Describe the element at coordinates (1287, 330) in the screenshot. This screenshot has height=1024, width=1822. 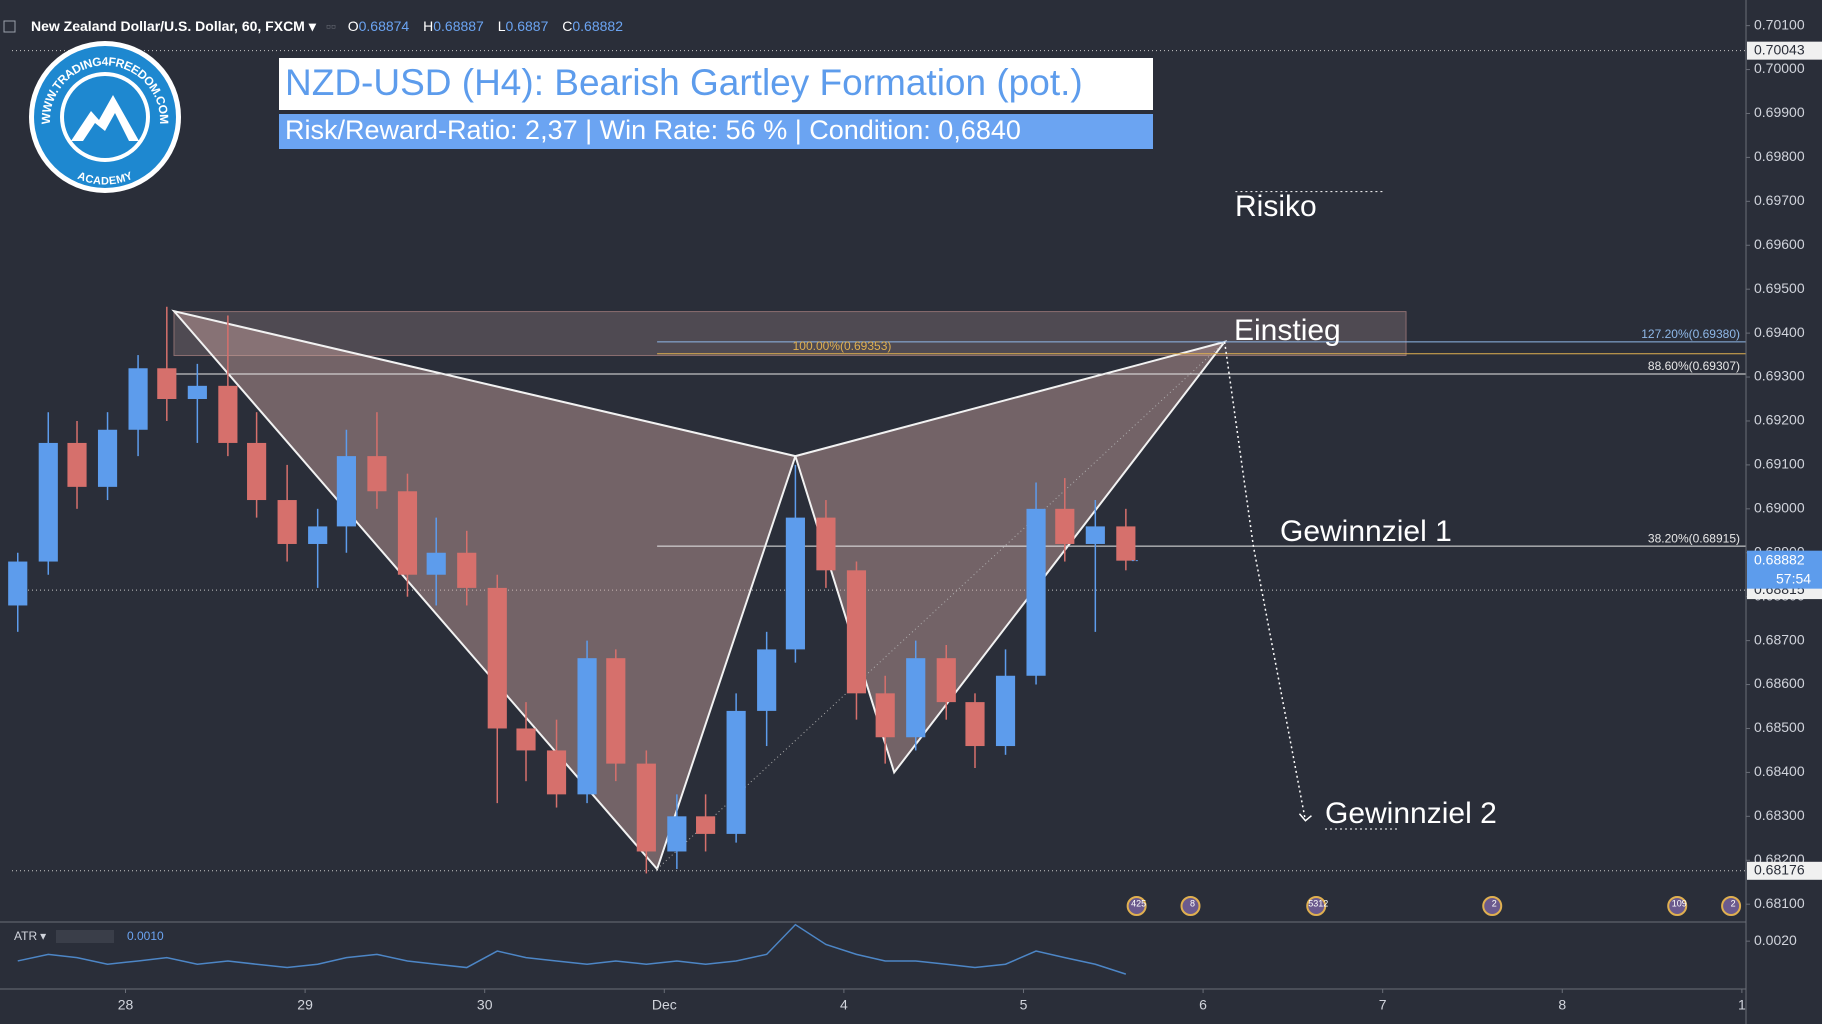
I see `annotation-entry: Einstieg` at that location.